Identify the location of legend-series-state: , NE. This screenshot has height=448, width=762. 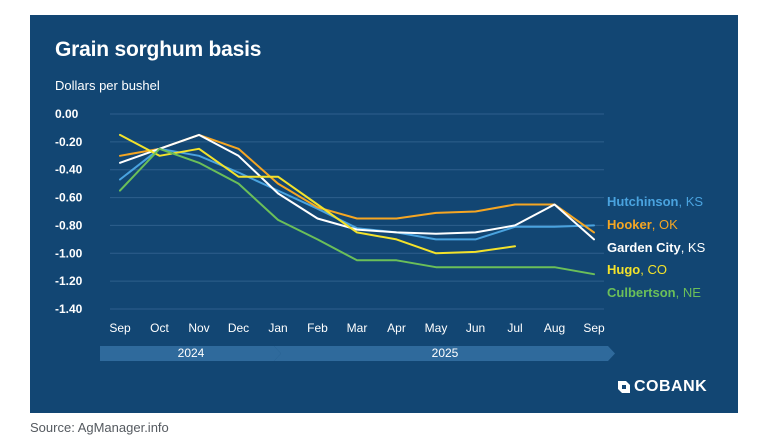
(689, 292).